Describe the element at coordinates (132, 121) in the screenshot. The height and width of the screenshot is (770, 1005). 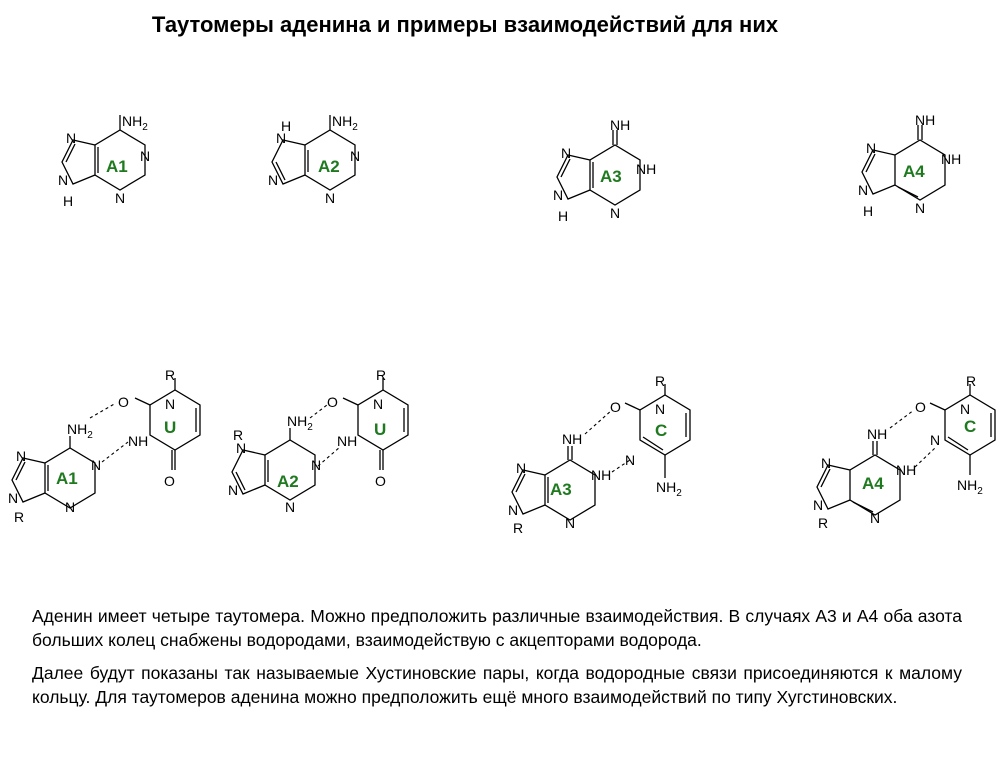
I see `a1-amine-n: NH` at that location.